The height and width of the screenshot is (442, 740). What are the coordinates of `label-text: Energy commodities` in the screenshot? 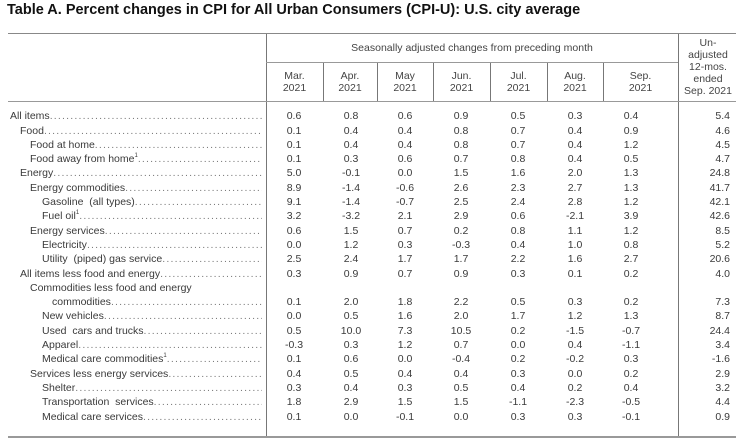 It's located at (77, 188).